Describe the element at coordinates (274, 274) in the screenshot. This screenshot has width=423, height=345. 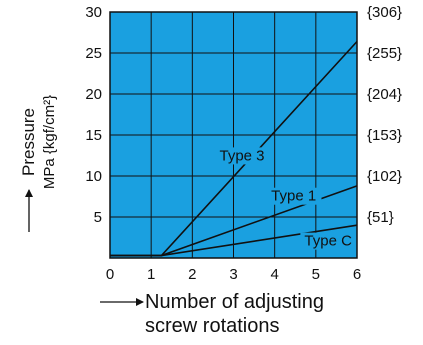
I see `x-tick-label: 4` at that location.